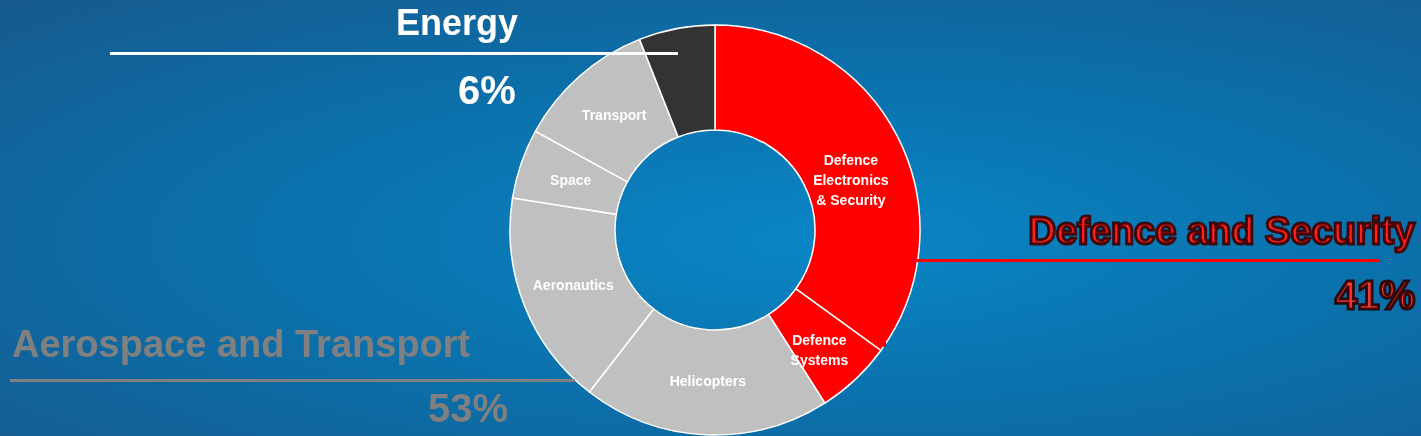  I want to click on text: 53%, so click(468, 408).